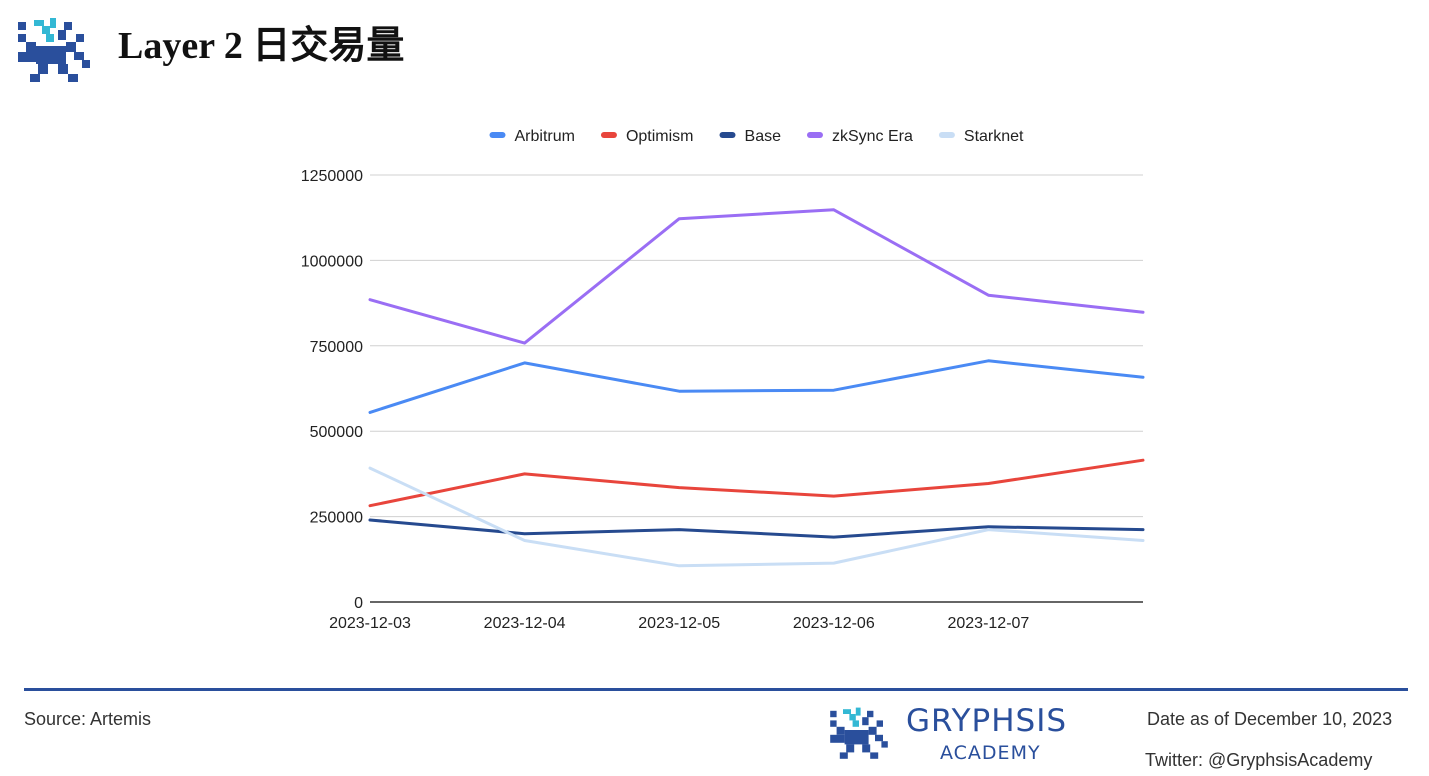 This screenshot has height=776, width=1429. What do you see at coordinates (946, 135) in the screenshot?
I see `legend-swatch-starknet` at bounding box center [946, 135].